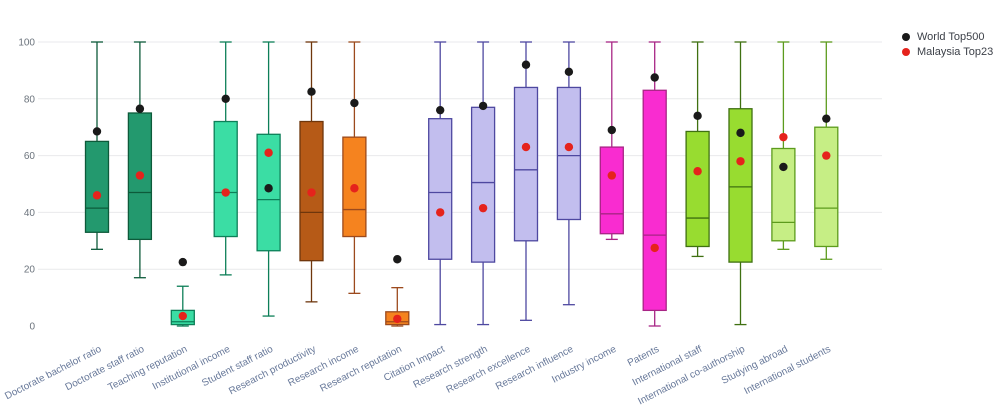 The image size is (1000, 411). Describe the element at coordinates (192, 368) in the screenshot. I see `x-tick-label: Institutional income` at that location.